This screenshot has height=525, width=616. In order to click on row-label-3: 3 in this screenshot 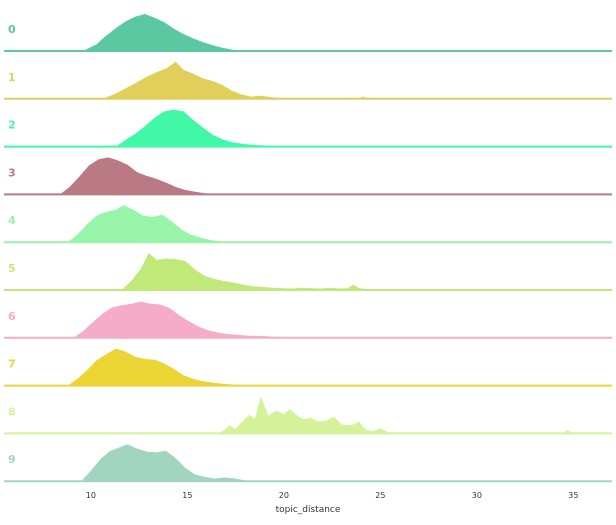, I will do `click(12, 172)`.